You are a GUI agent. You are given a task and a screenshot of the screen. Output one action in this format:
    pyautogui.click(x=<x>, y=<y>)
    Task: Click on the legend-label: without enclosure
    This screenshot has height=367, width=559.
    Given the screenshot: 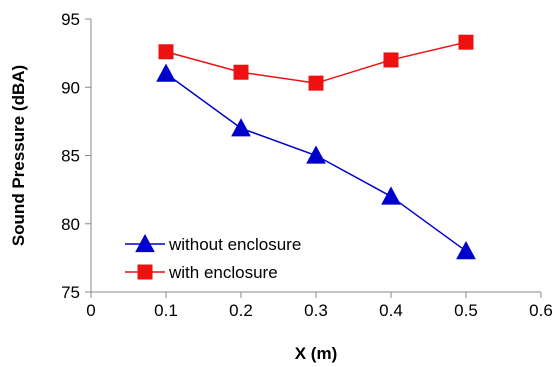 What is the action you would take?
    pyautogui.click(x=234, y=244)
    